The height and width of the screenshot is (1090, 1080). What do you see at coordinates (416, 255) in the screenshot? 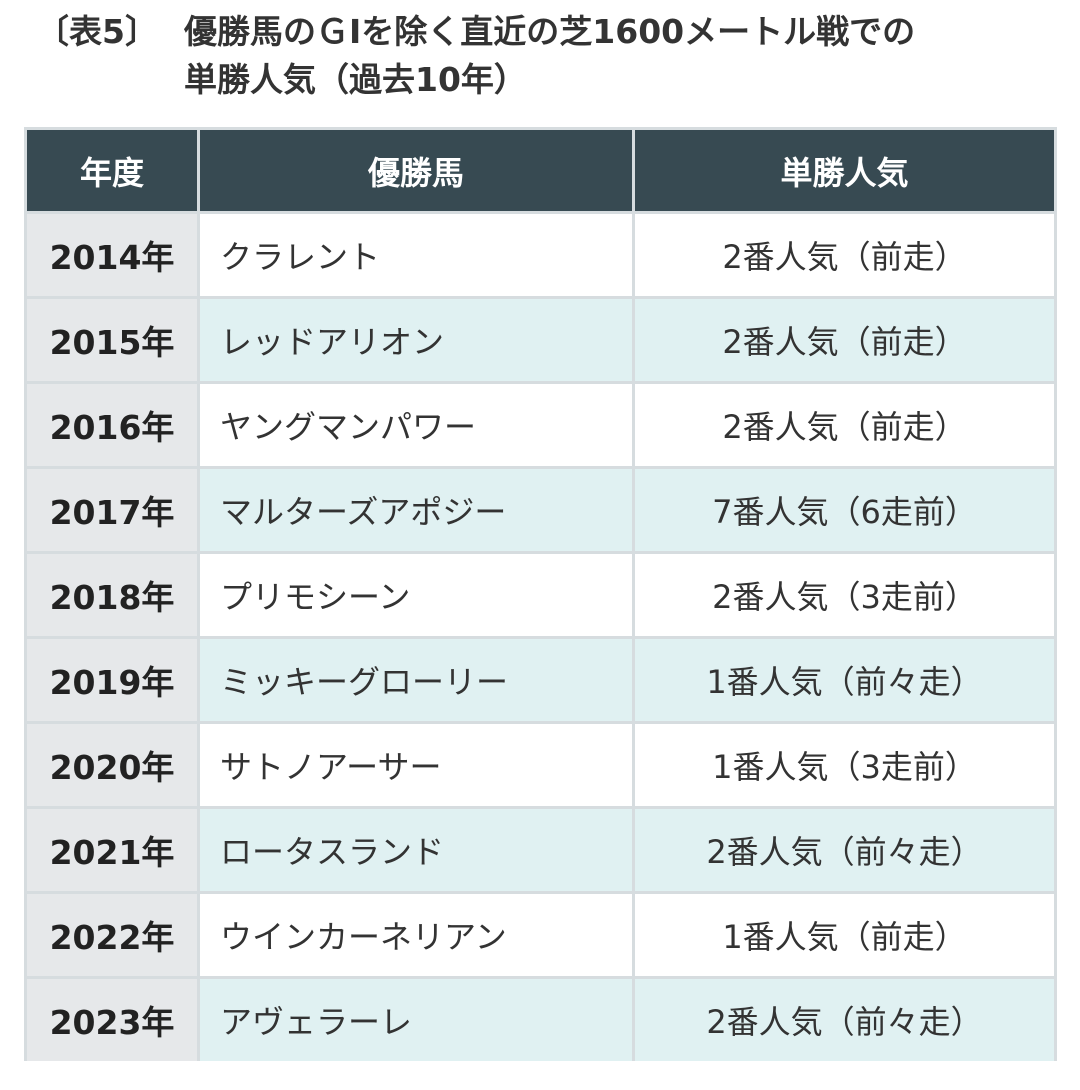
I see `row-winner: クラレント` at bounding box center [416, 255].